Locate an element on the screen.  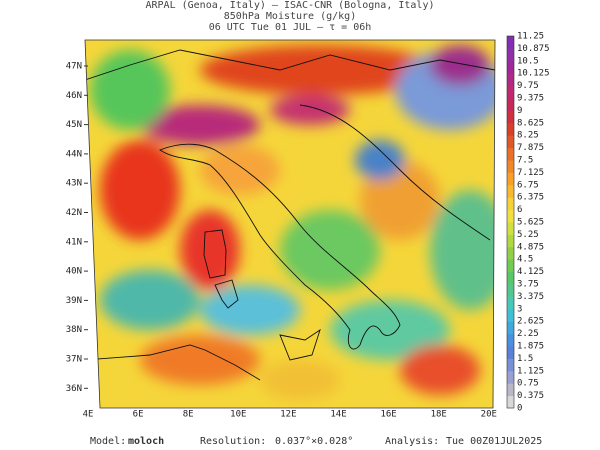
colorbar-label: 2.25 is located at coordinates (528, 334).